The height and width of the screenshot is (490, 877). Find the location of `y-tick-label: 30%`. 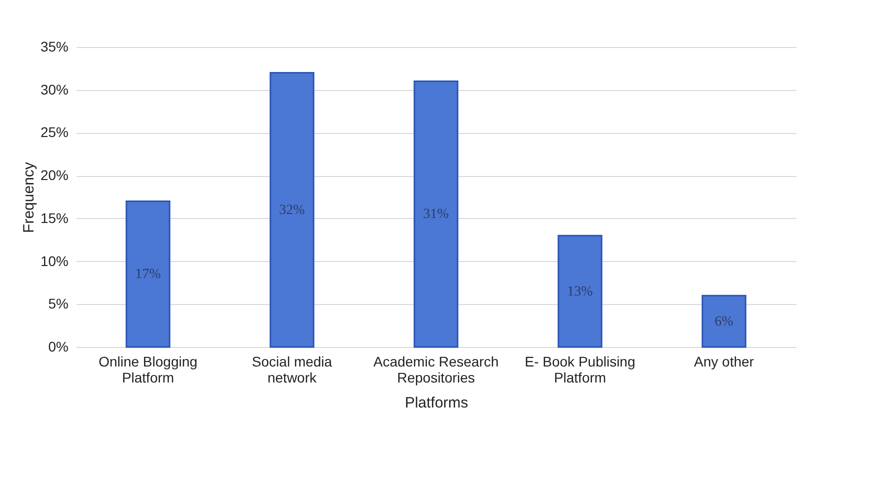

y-tick-label: 30% is located at coordinates (54, 89).